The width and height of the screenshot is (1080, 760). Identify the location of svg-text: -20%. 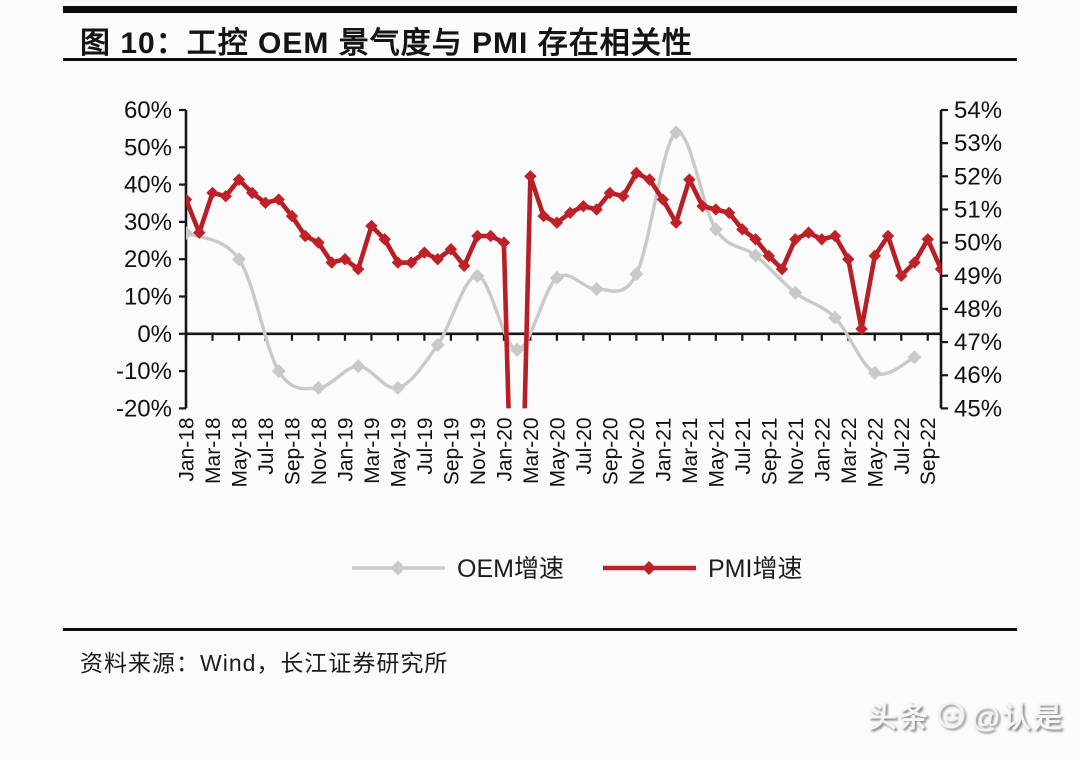
(144, 408).